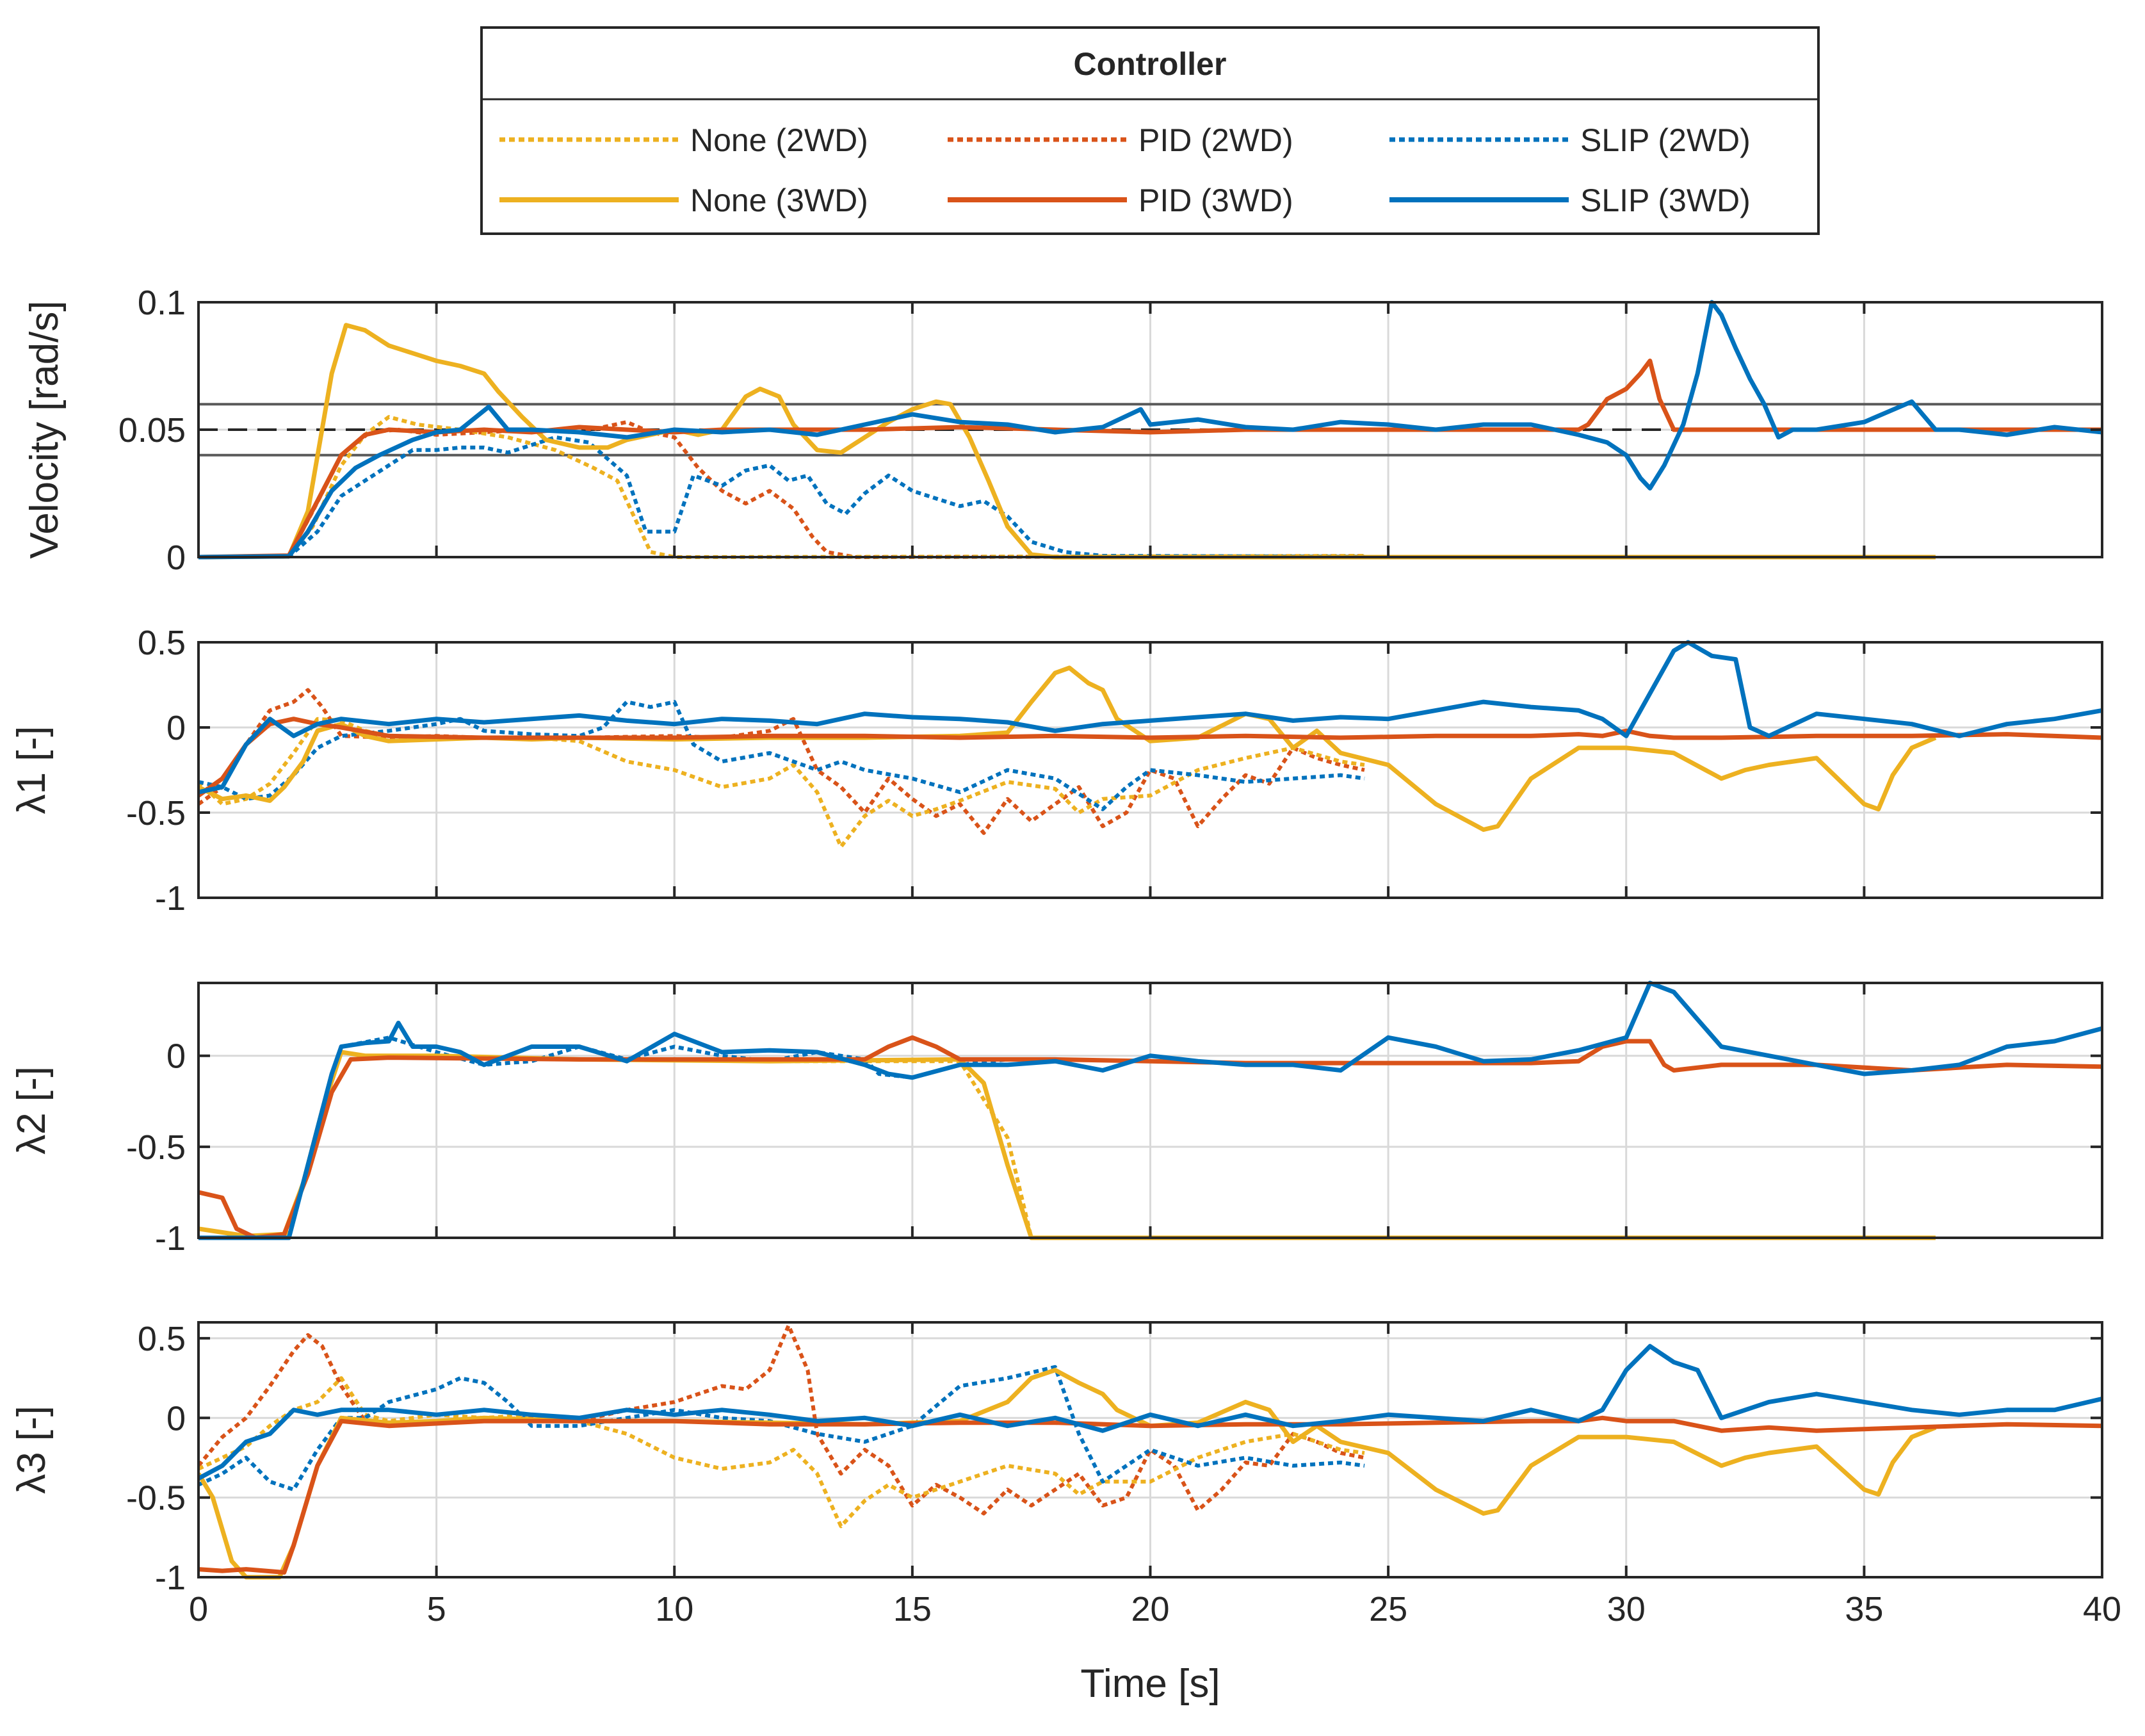  What do you see at coordinates (1626, 1609) in the screenshot?
I see `x-tick-label: 30` at bounding box center [1626, 1609].